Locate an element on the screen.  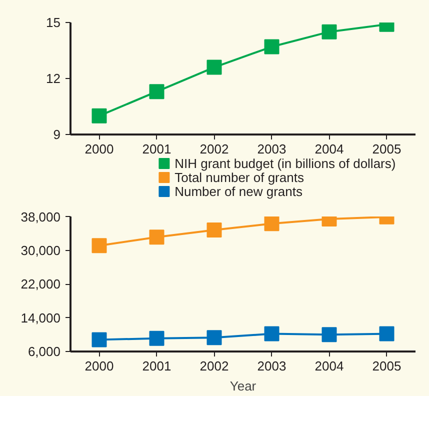
y-tick-label: 15 is located at coordinates (53, 22).